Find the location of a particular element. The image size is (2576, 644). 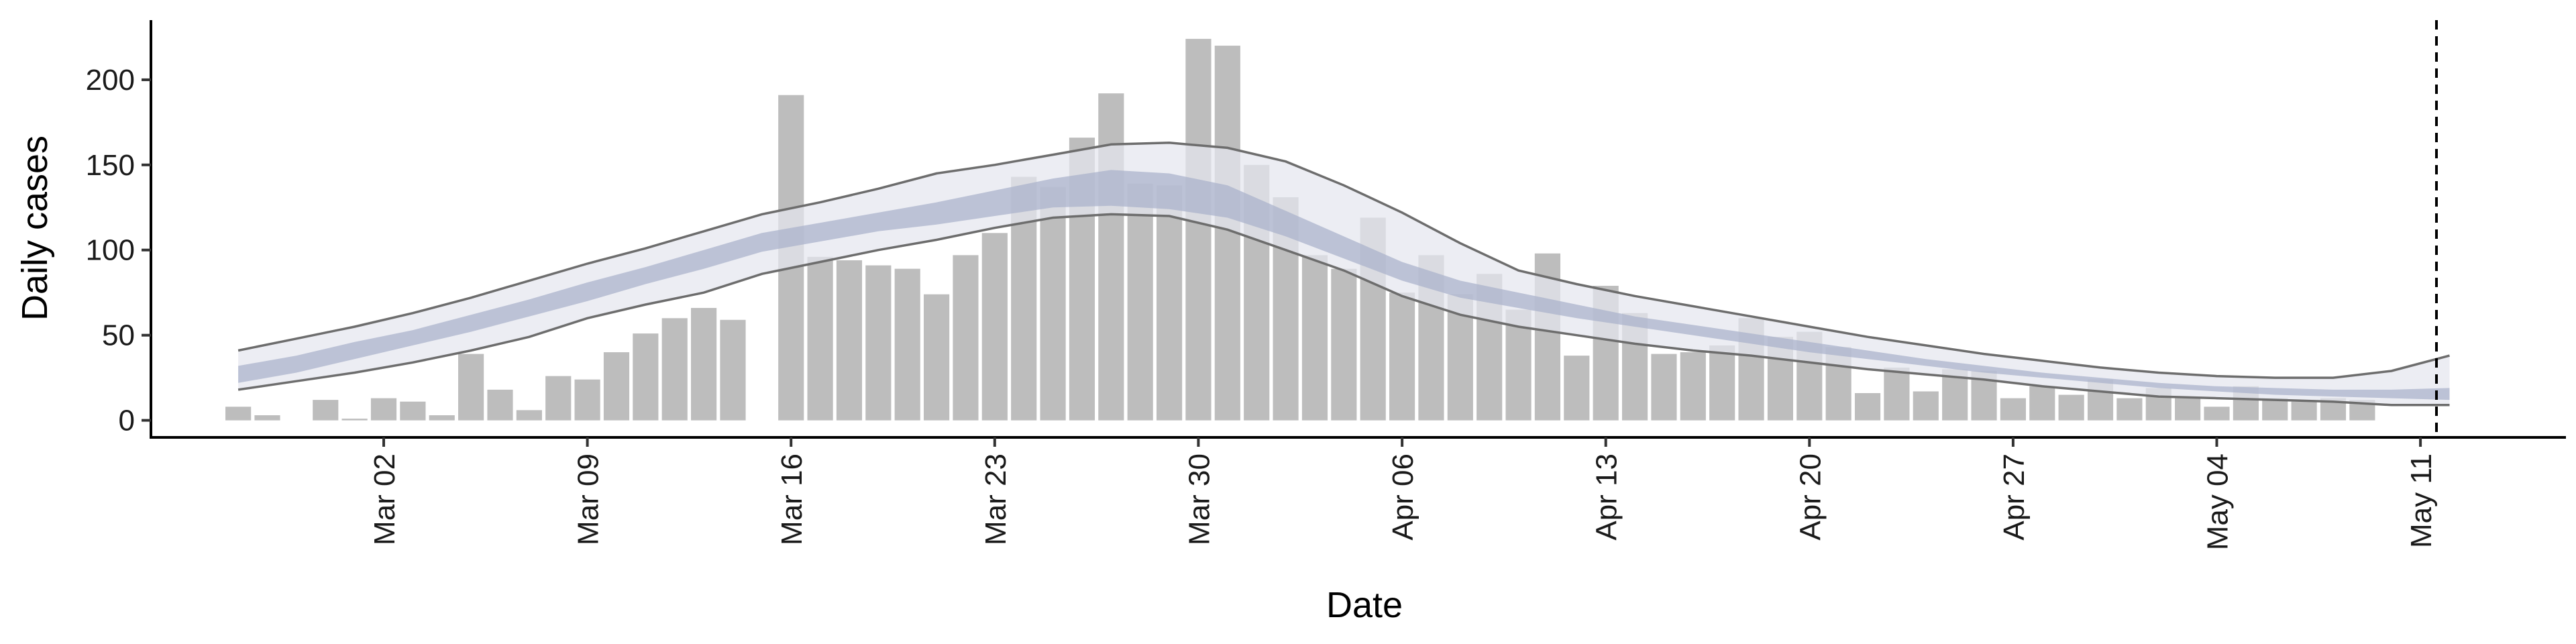

x-tick-label: Mar 16 is located at coordinates (791, 499).